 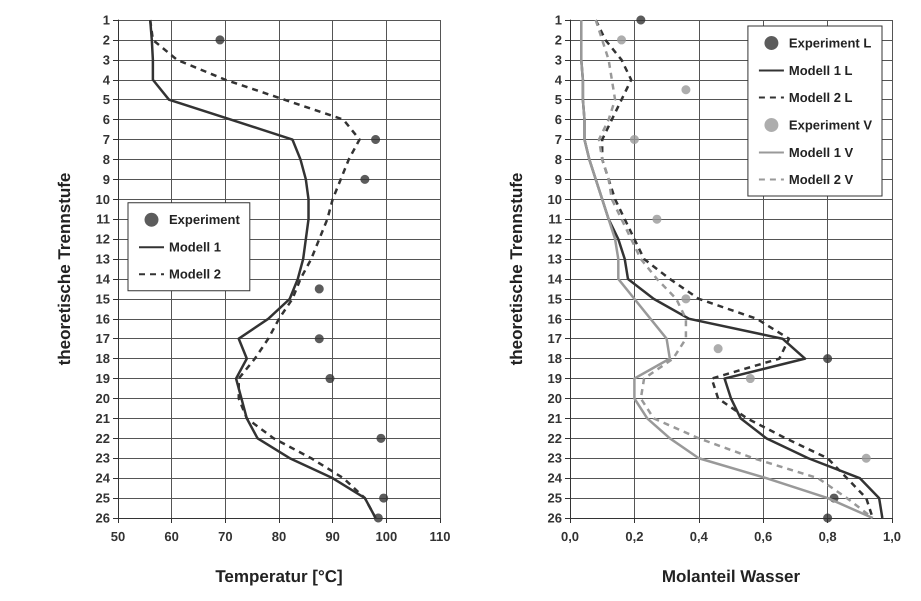 What do you see at coordinates (763, 536) in the screenshot?
I see `x-tick-label: 0,6` at bounding box center [763, 536].